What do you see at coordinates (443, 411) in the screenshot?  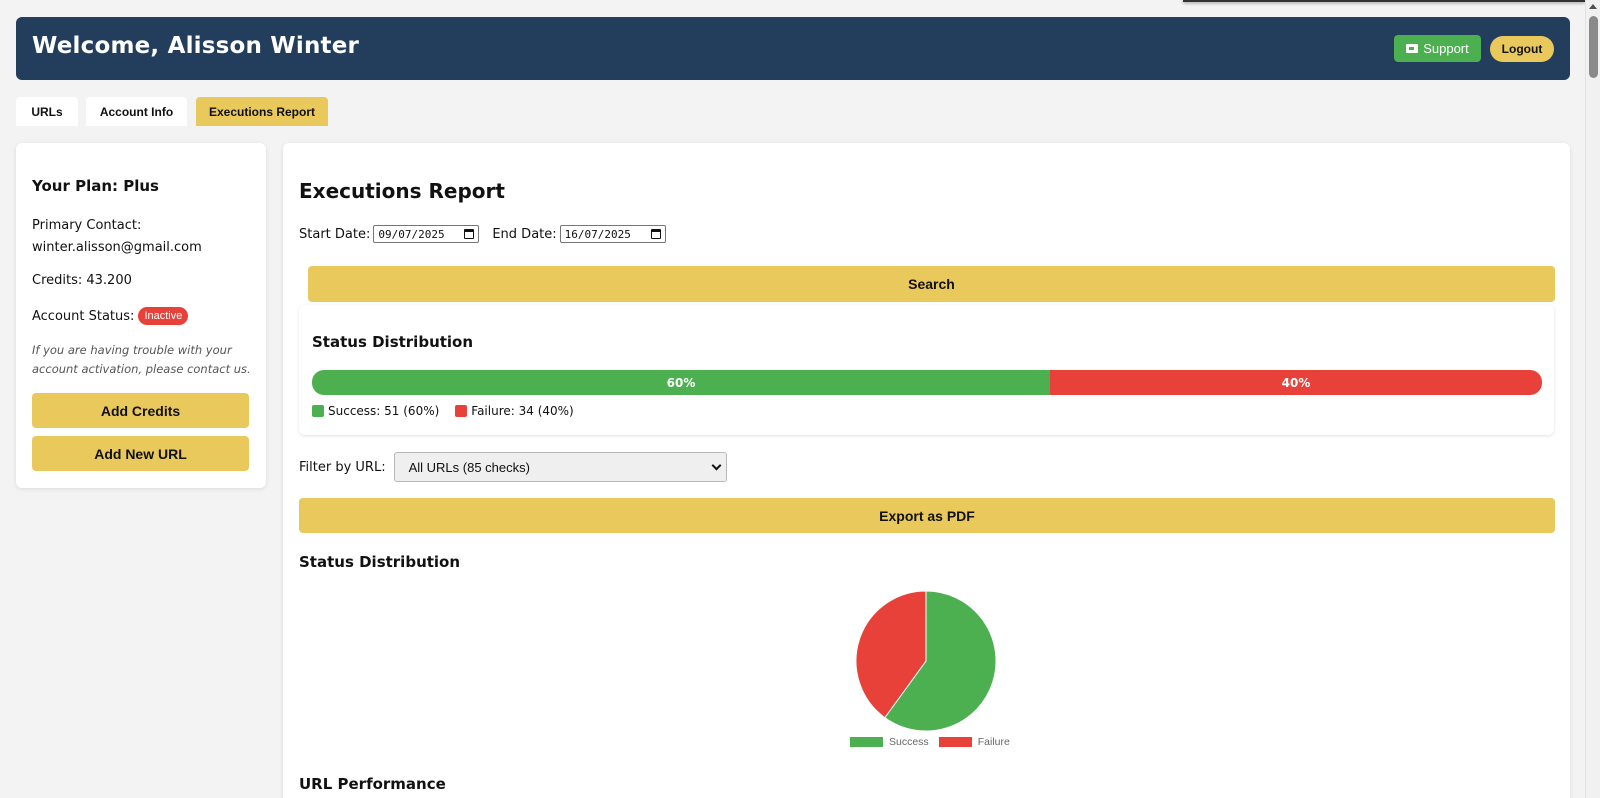 I see `distribution-legend: Success: 51 (60%) Failure: 34 (40%)` at bounding box center [443, 411].